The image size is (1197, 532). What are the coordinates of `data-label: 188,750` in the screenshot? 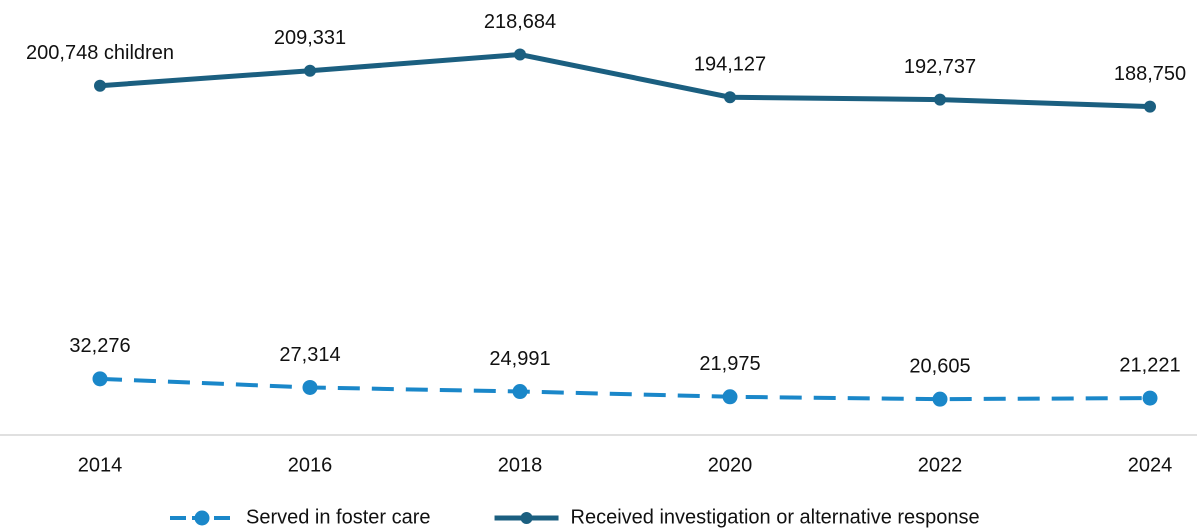 It's located at (1150, 74).